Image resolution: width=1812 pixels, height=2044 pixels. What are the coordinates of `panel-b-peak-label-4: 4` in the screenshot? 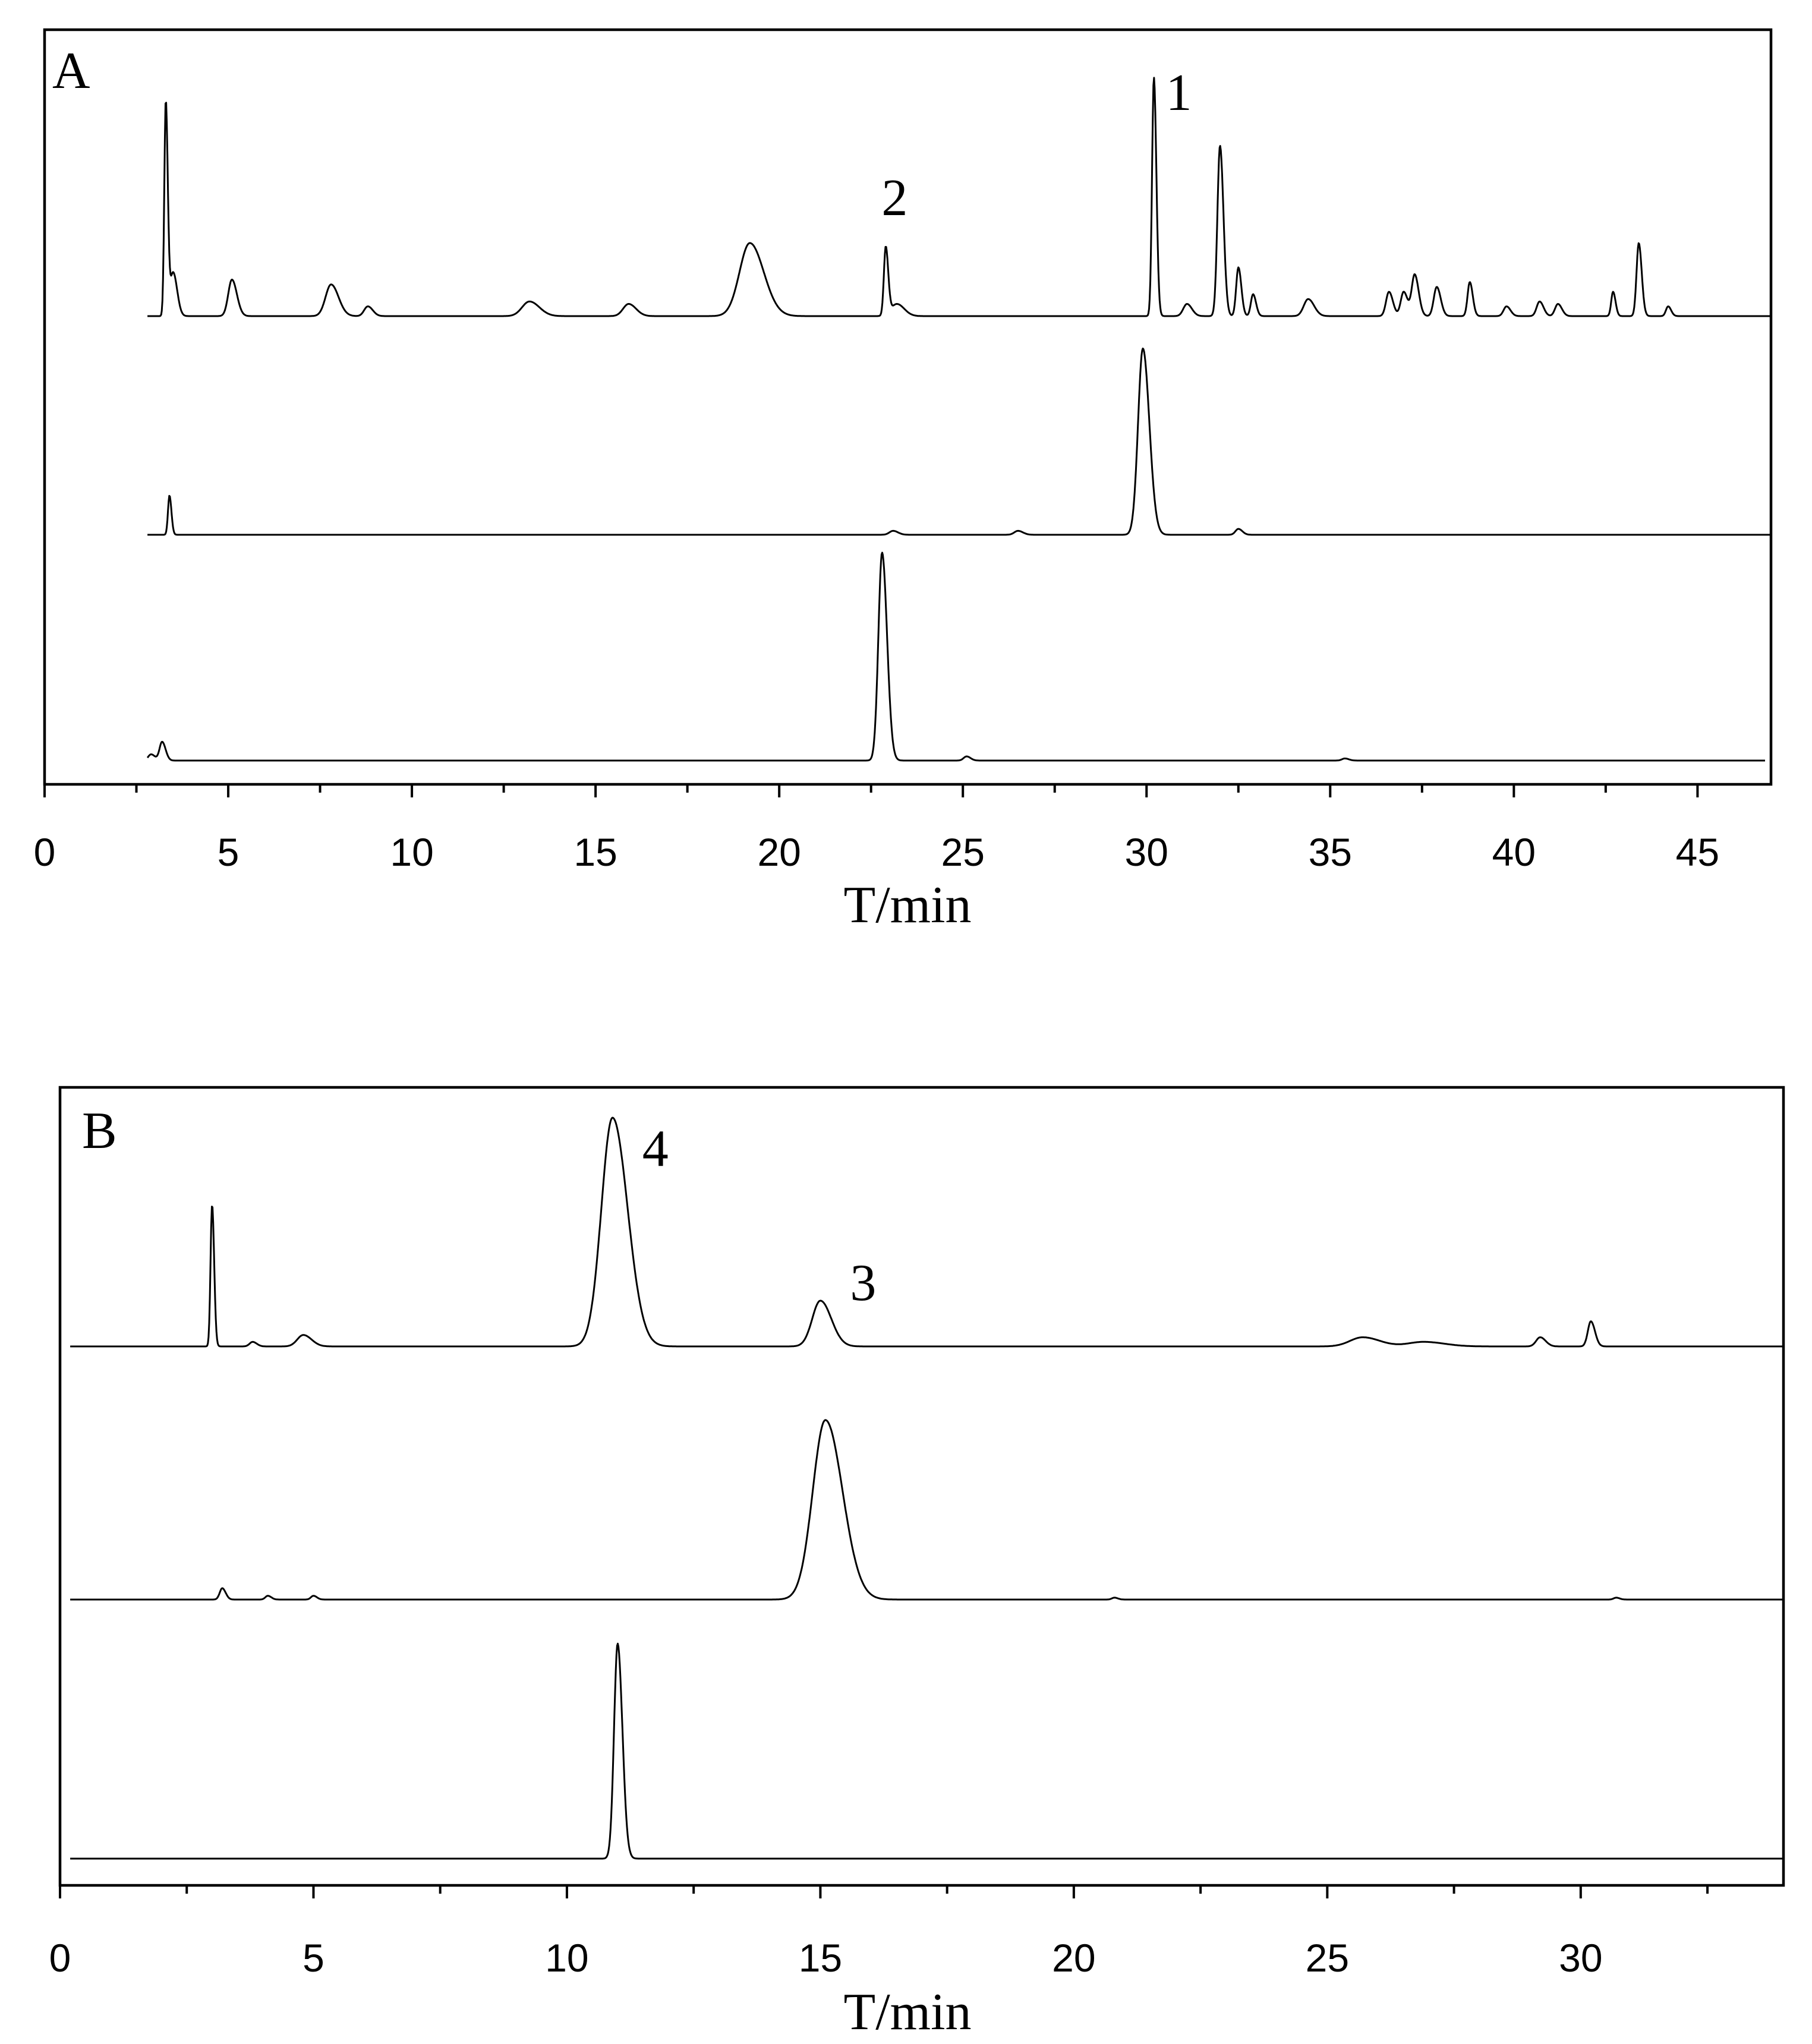 It's located at (656, 1149).